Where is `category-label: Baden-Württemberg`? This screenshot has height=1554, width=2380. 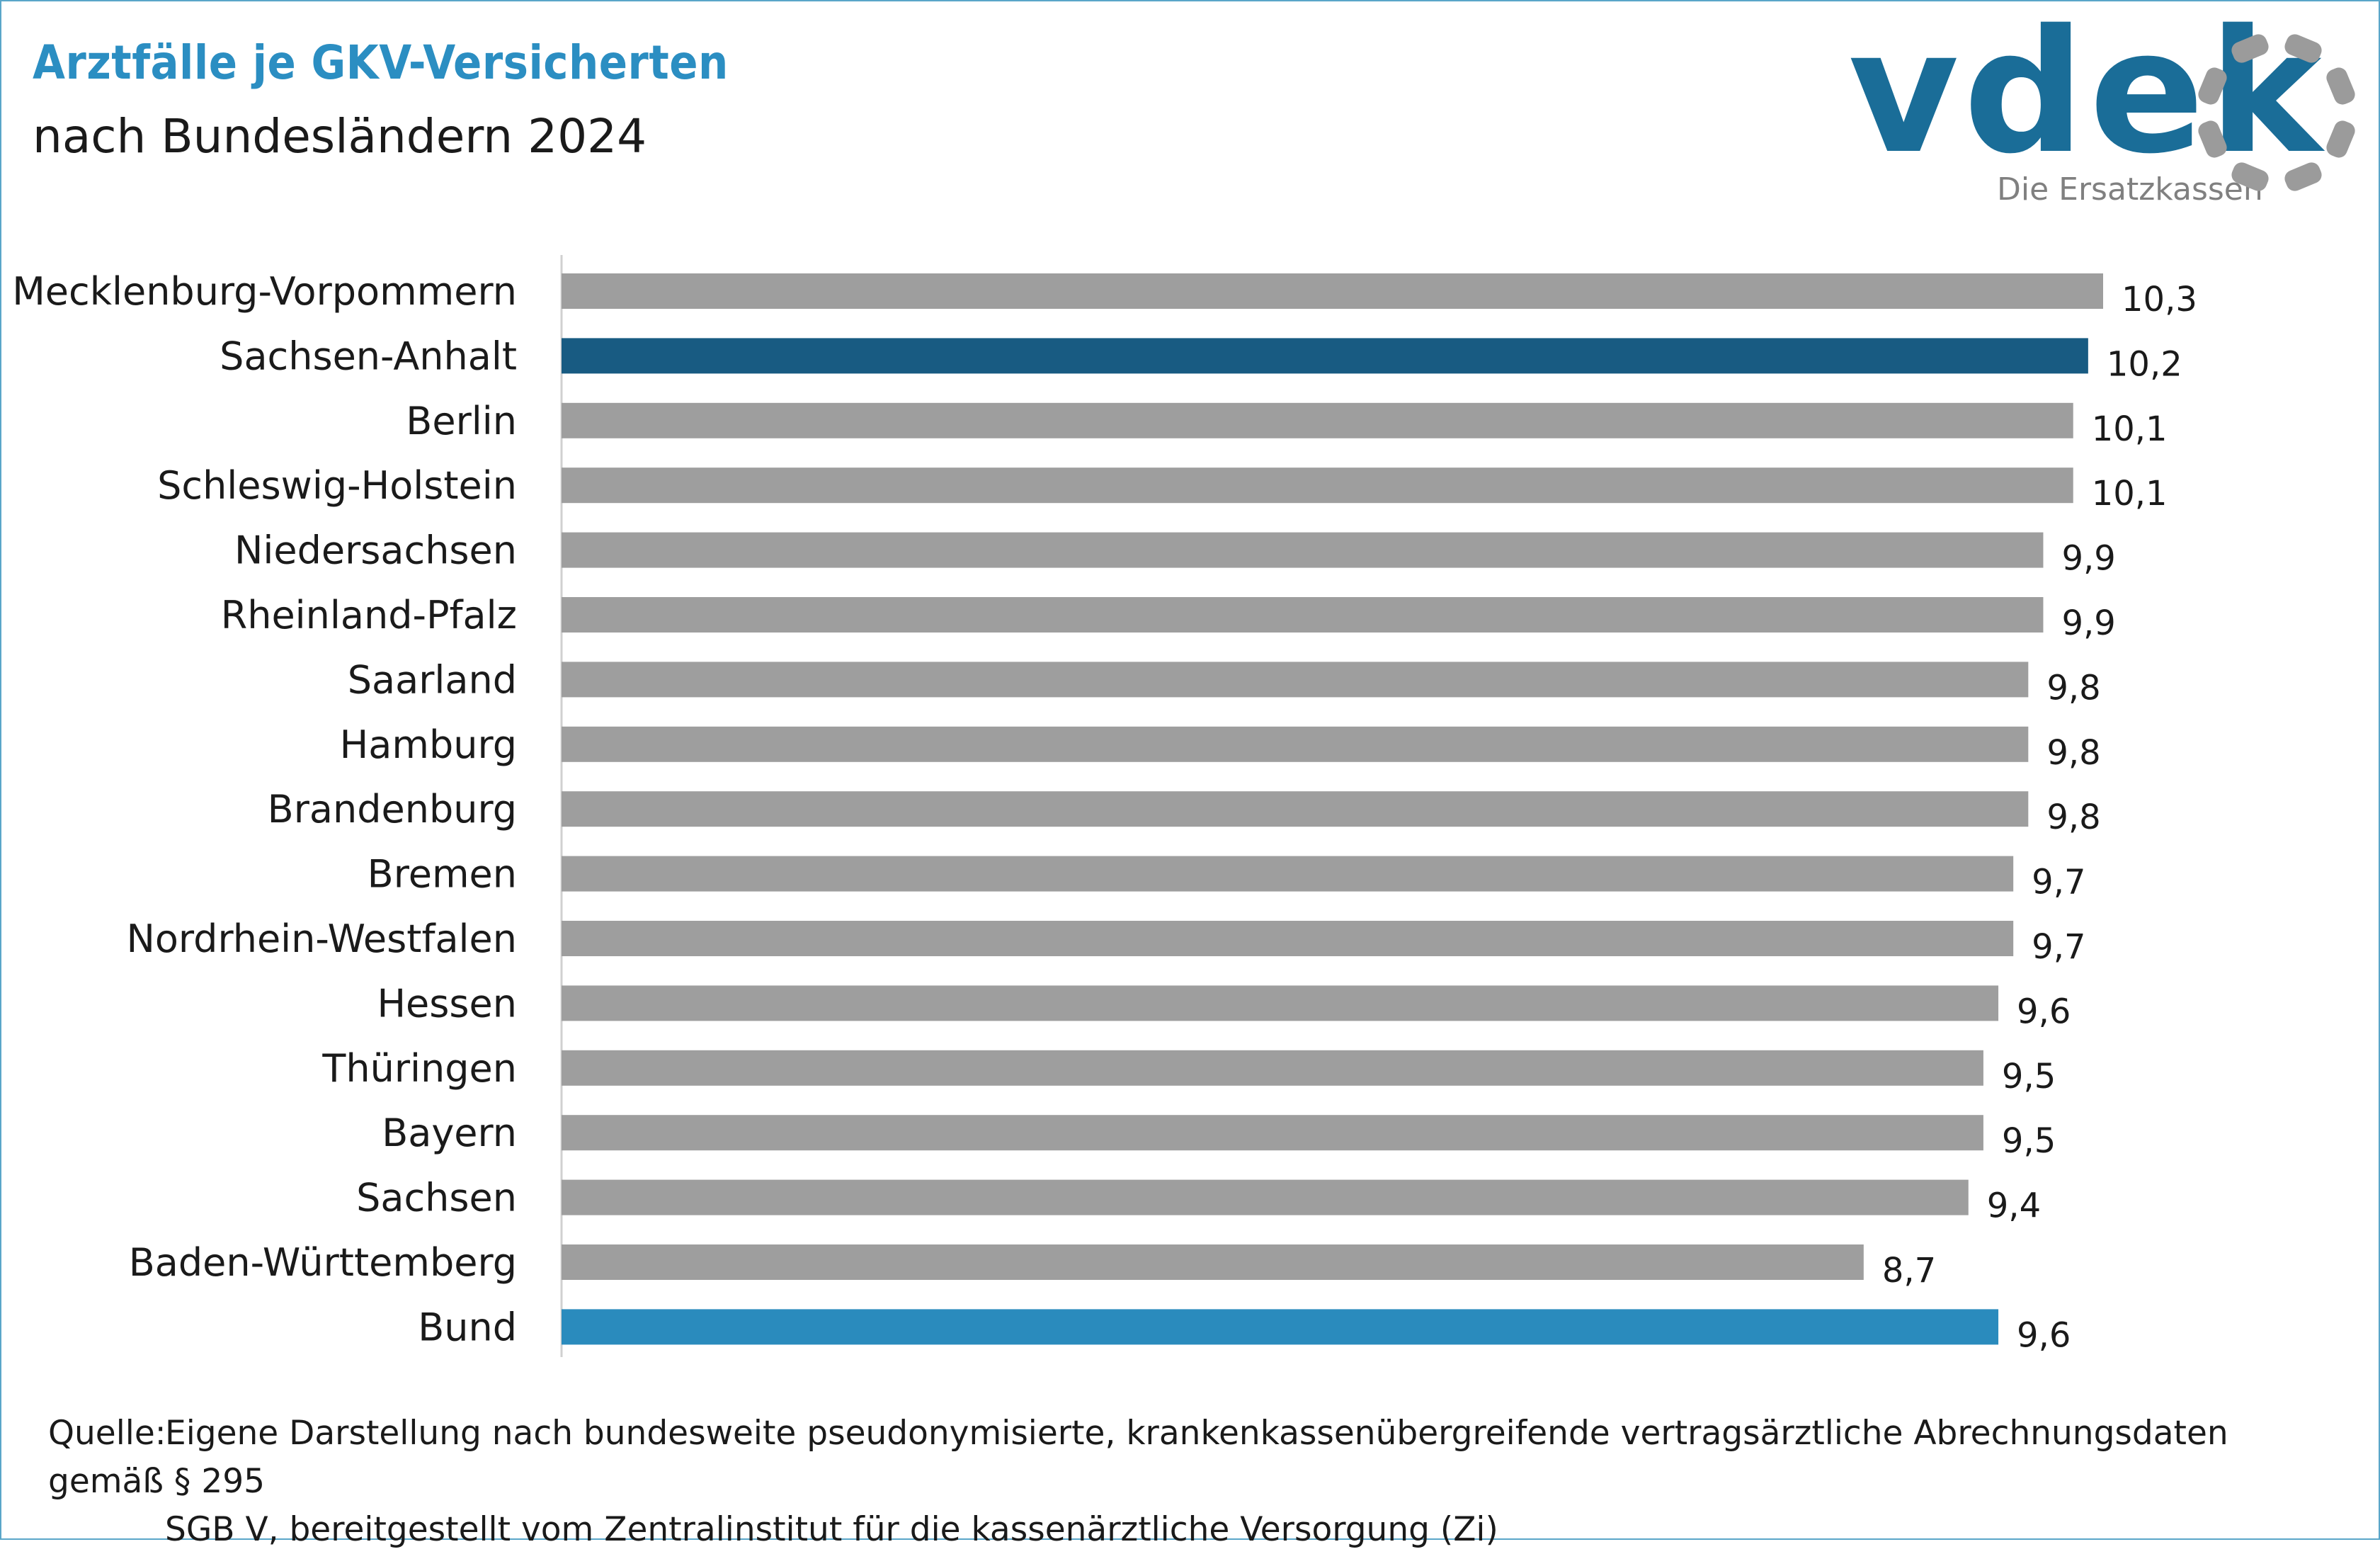 category-label: Baden-Württemberg is located at coordinates (323, 1262).